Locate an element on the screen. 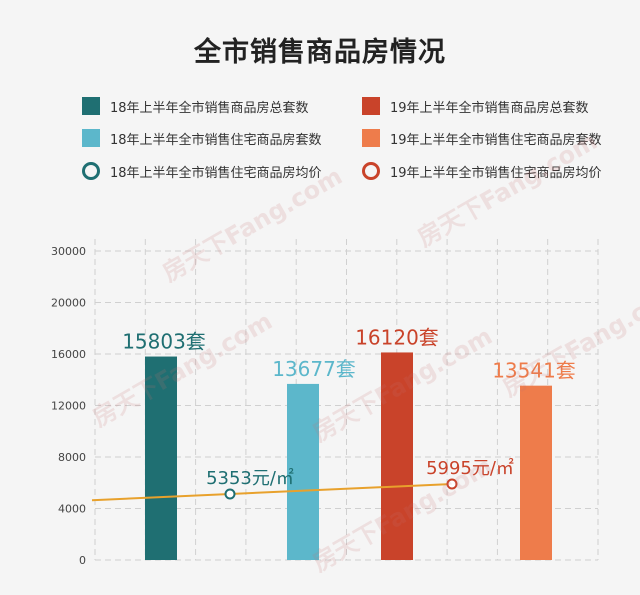 This screenshot has width=640, height=595. chart-title: 全市销售商品房情况 is located at coordinates (320, 52).